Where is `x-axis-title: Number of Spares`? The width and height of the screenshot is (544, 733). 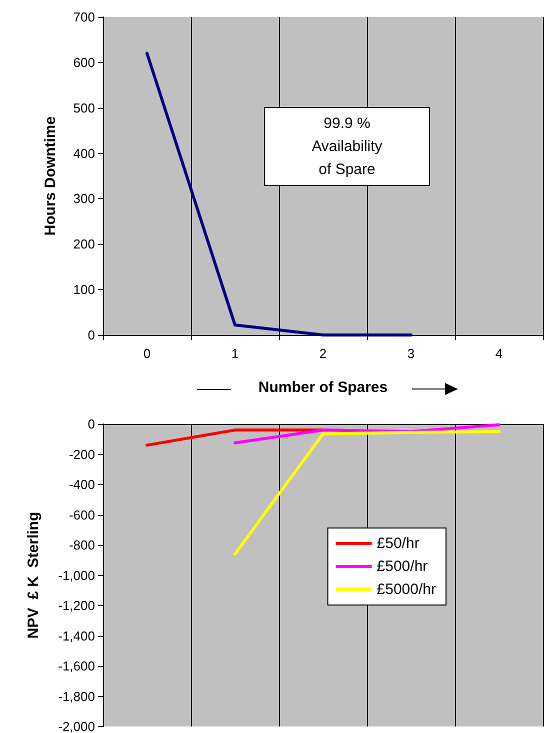 x-axis-title: Number of Spares is located at coordinates (323, 387).